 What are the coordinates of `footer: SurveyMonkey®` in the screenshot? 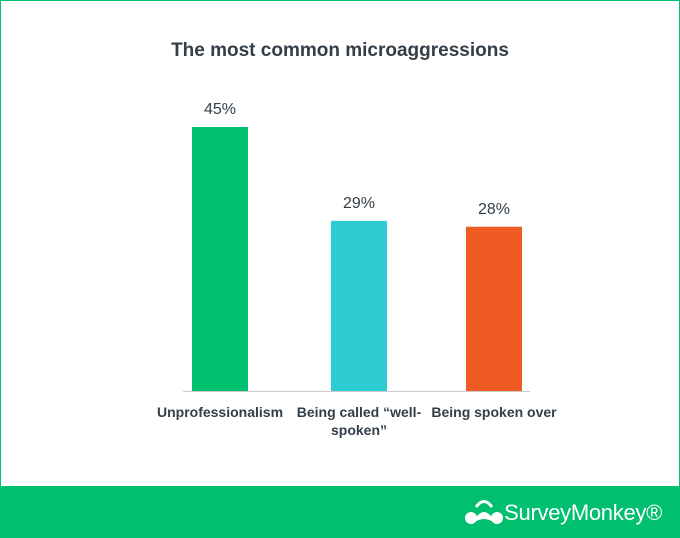 It's located at (340, 512).